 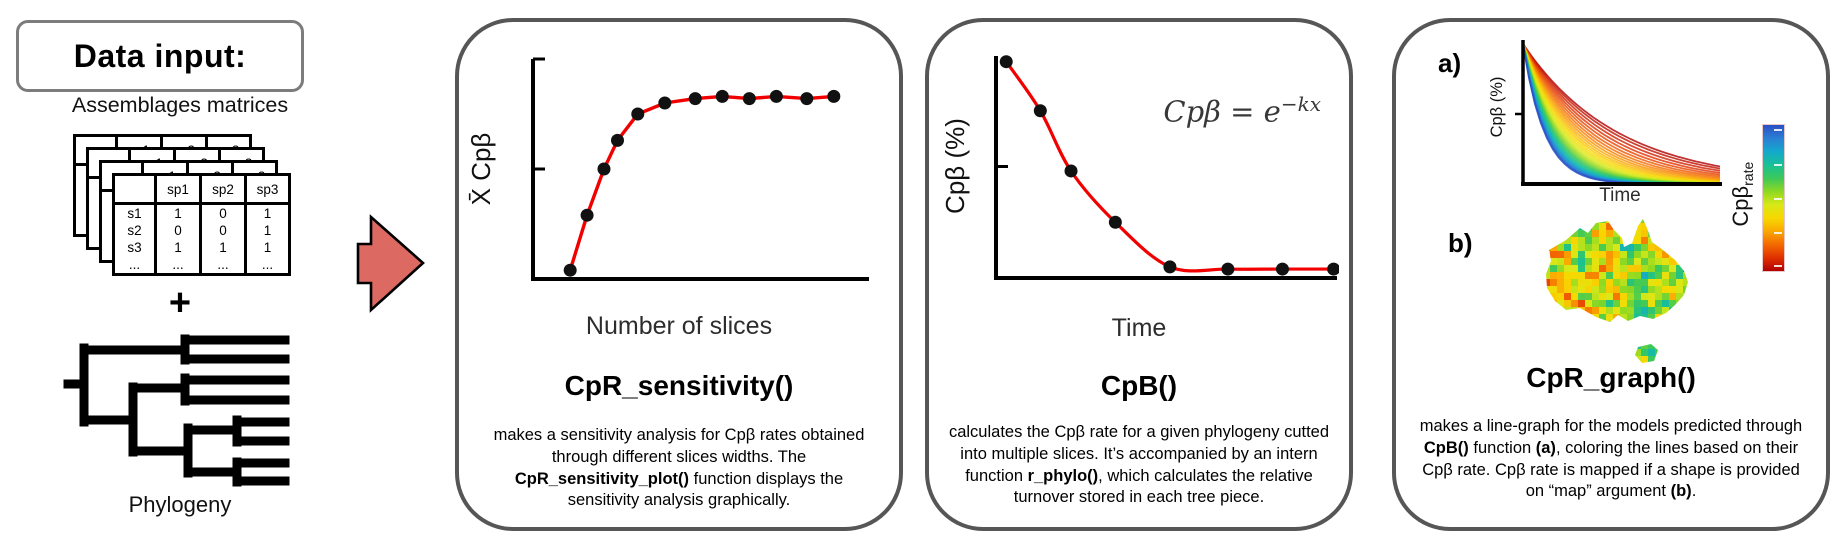 I want to click on panel-b-label: b), so click(x=1460, y=243).